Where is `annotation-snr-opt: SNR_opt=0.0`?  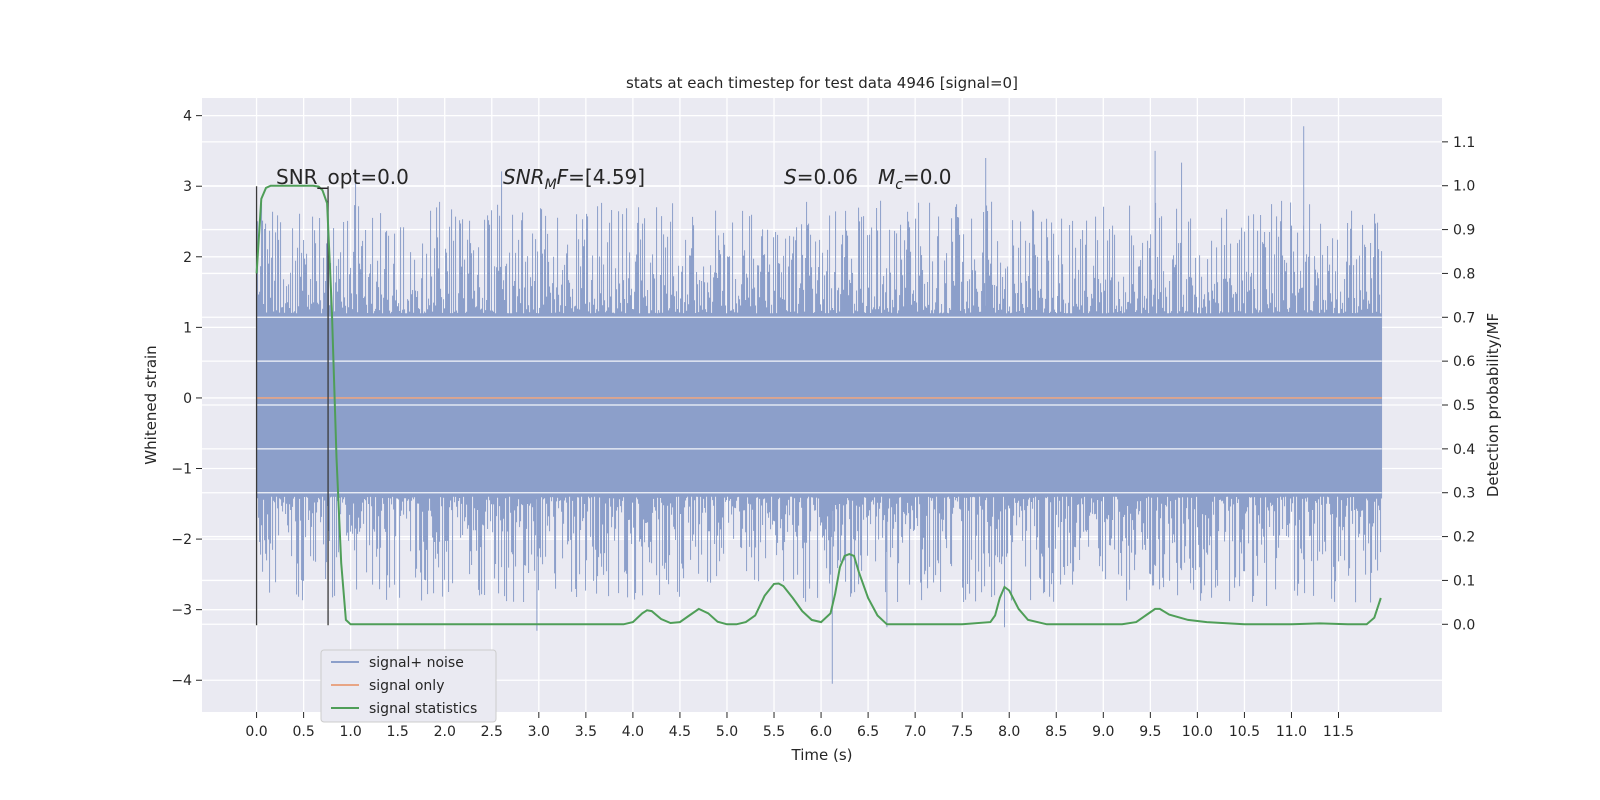
annotation-snr-opt: SNR_opt=0.0 is located at coordinates (342, 177).